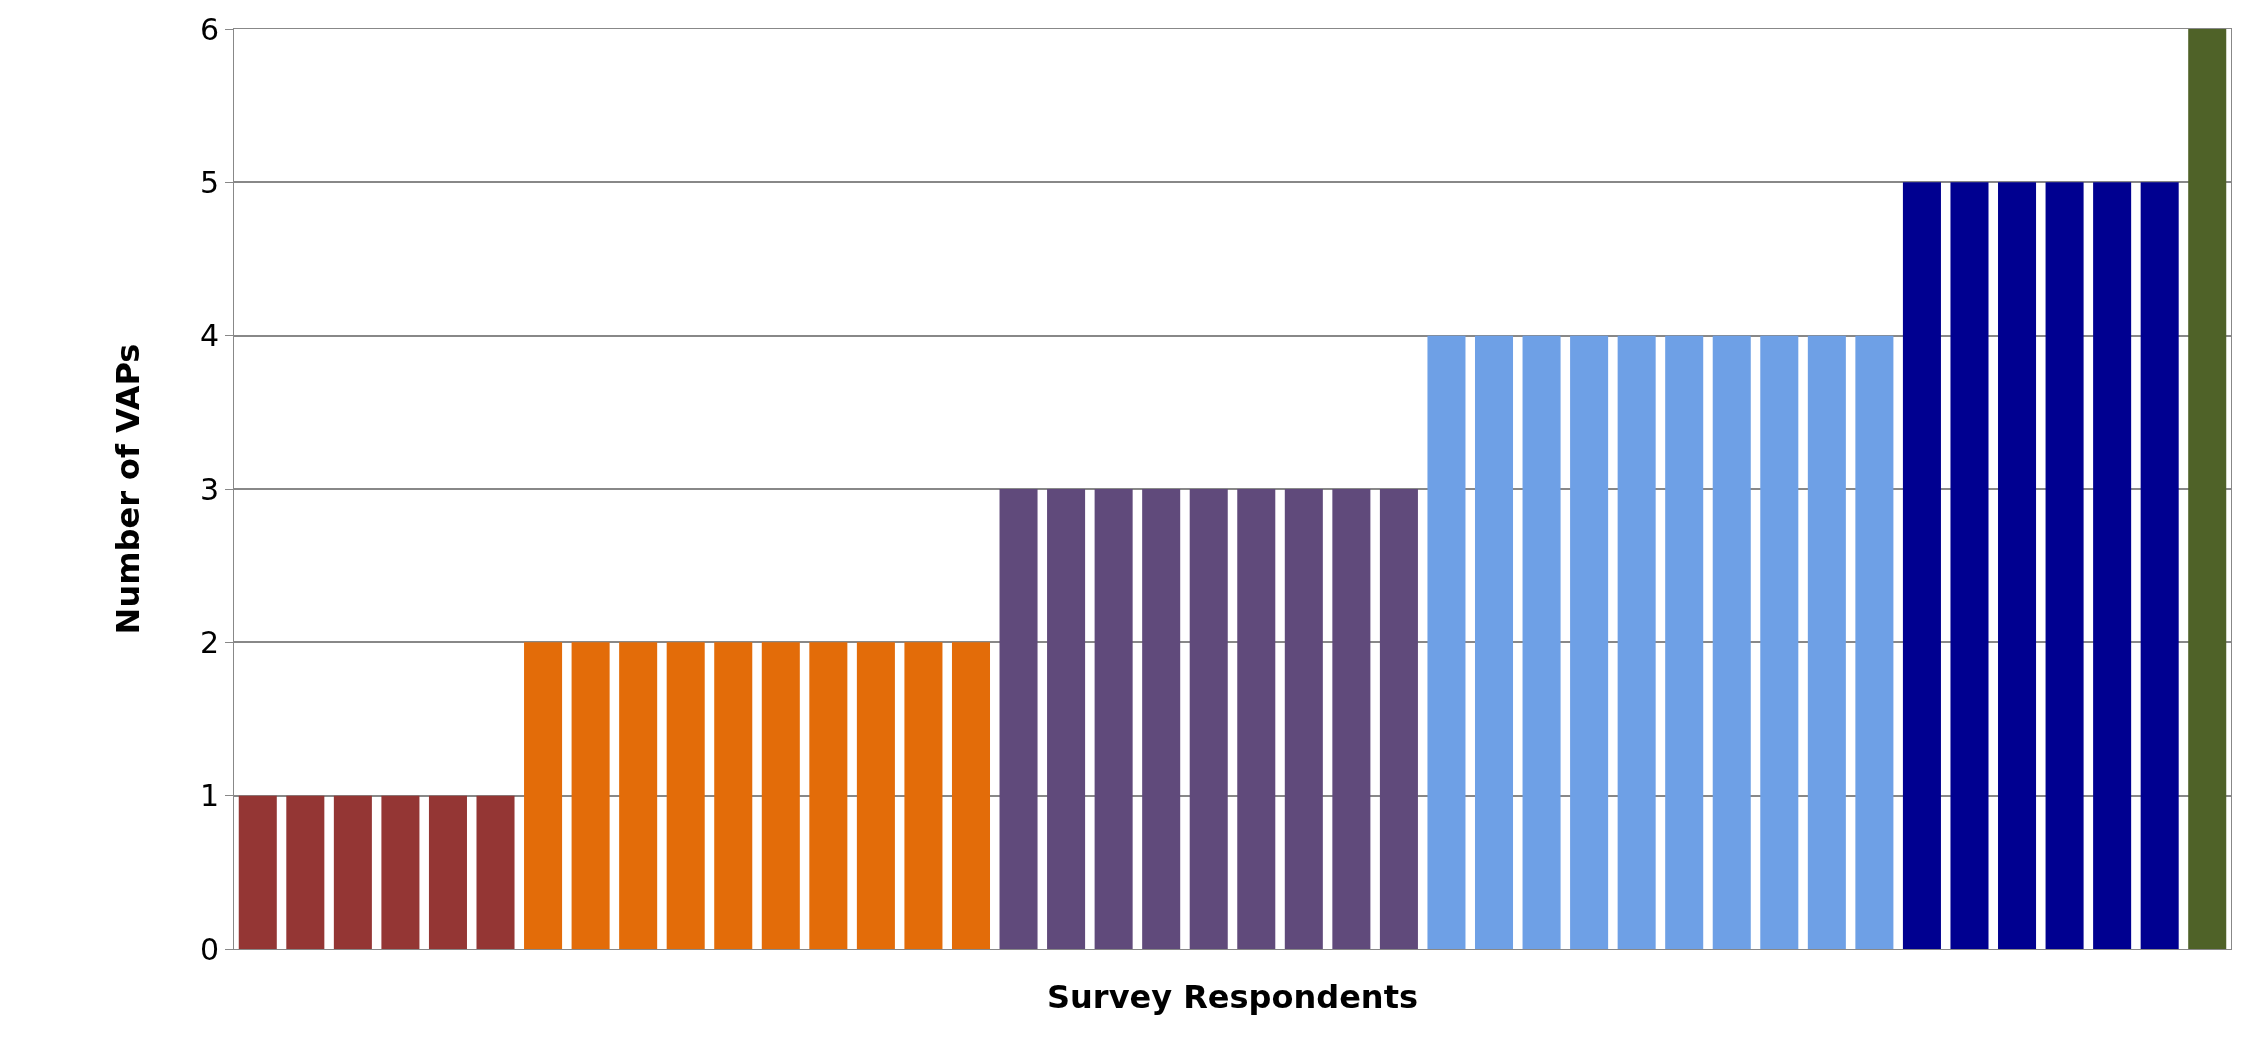  What do you see at coordinates (209, 642) in the screenshot?
I see `y-tick-label: 2` at bounding box center [209, 642].